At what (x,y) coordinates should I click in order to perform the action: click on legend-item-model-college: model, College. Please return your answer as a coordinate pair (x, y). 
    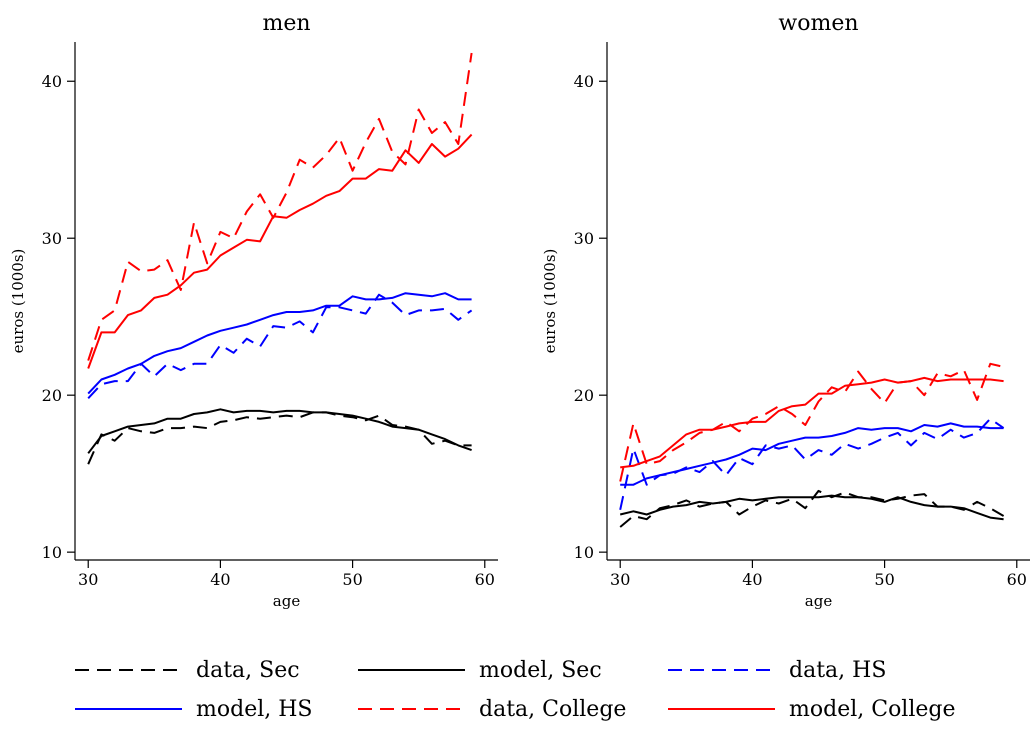
    Looking at the image, I should click on (812, 709).